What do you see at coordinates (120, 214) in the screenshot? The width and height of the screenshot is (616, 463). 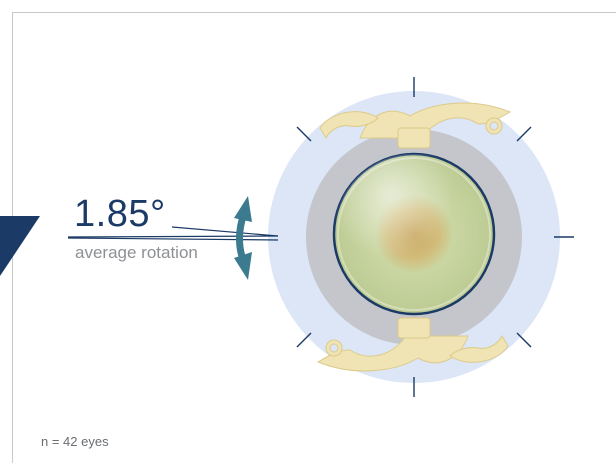 I see `average-rotation-value: 1.85°` at bounding box center [120, 214].